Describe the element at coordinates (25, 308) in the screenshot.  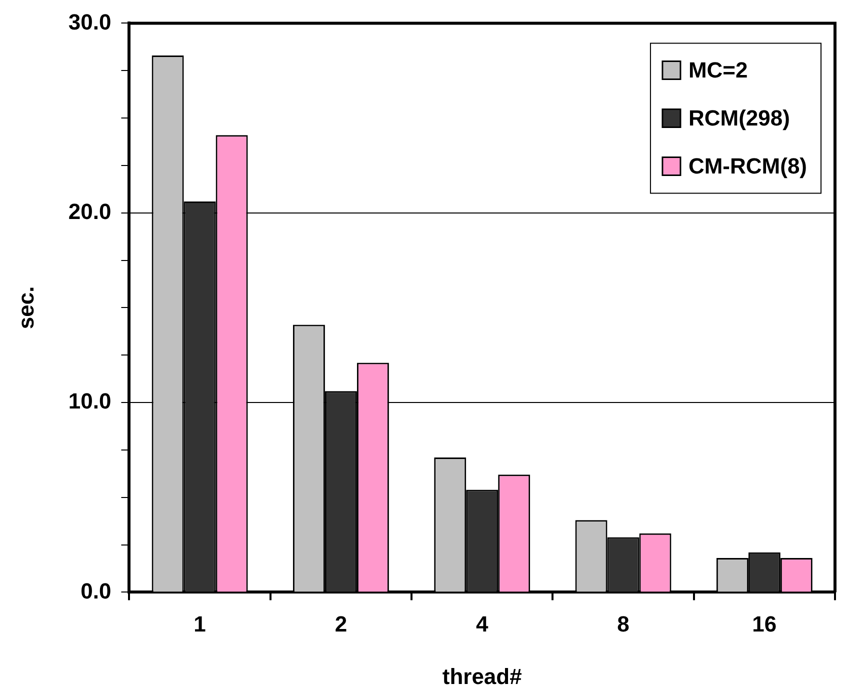
I see `y-axis-title: sec.` at that location.